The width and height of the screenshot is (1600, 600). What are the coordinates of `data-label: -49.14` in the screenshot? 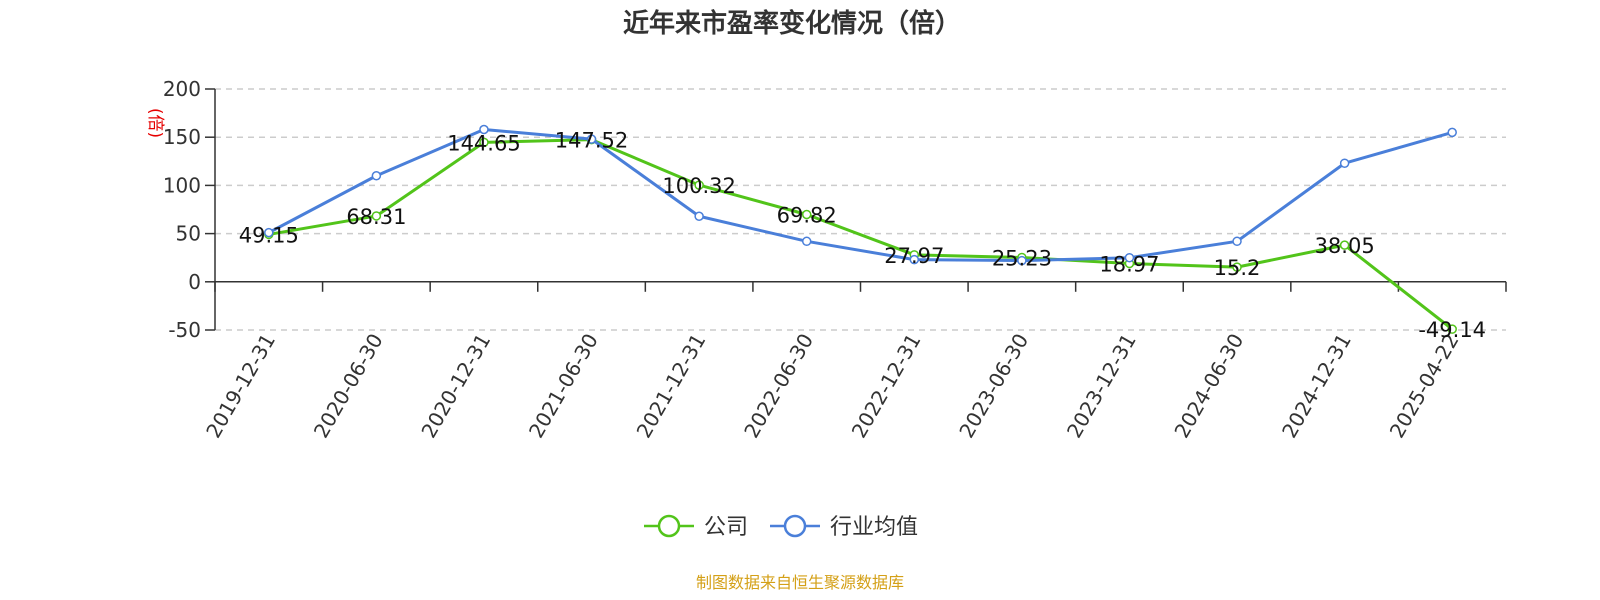 It's located at (1452, 330).